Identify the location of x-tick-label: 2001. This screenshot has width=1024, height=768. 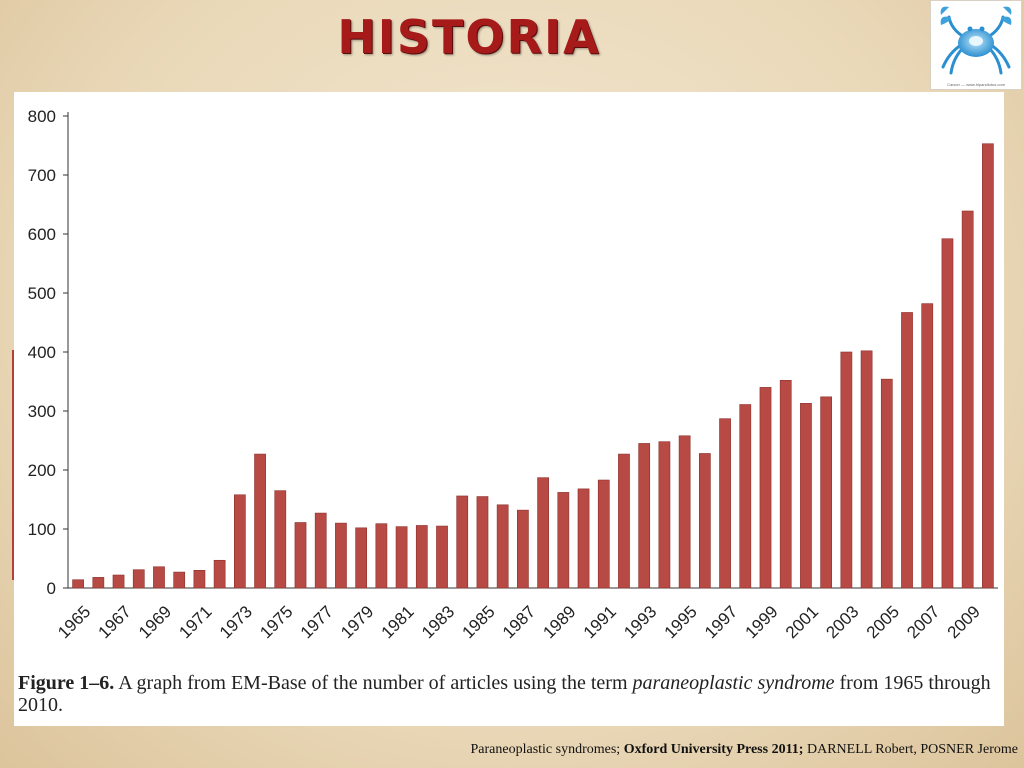
(802, 622).